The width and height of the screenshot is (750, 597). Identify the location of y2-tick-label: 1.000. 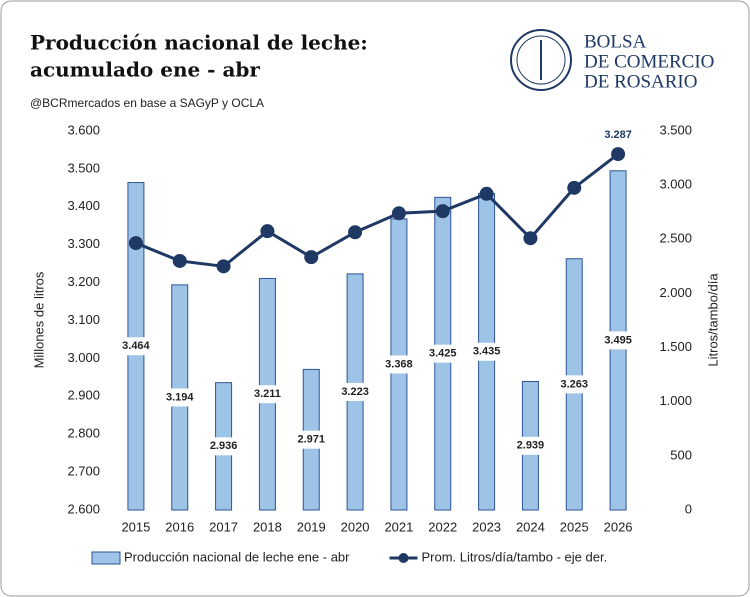
(675, 400).